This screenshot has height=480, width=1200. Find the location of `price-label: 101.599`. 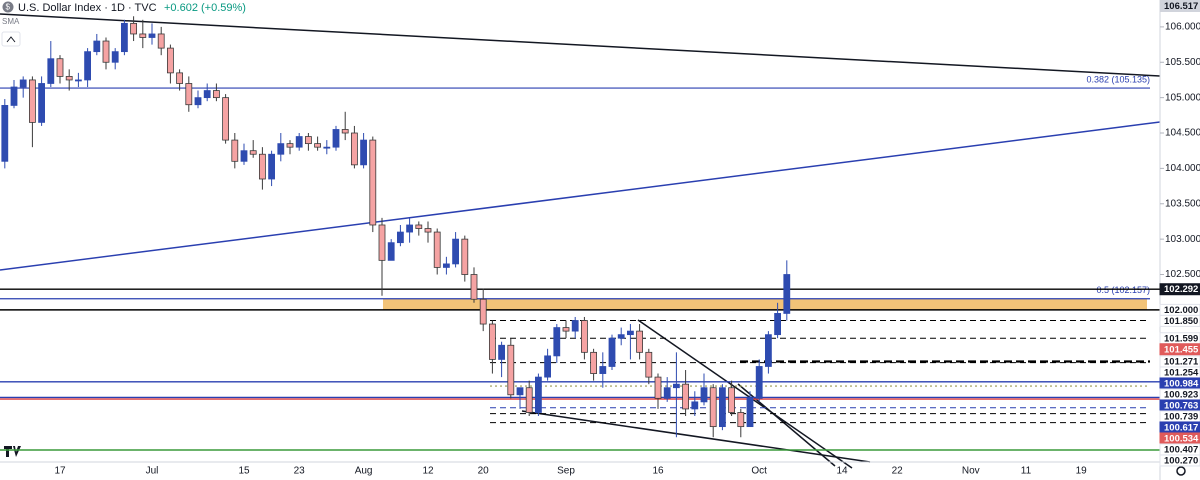

price-label: 101.599 is located at coordinates (1181, 338).